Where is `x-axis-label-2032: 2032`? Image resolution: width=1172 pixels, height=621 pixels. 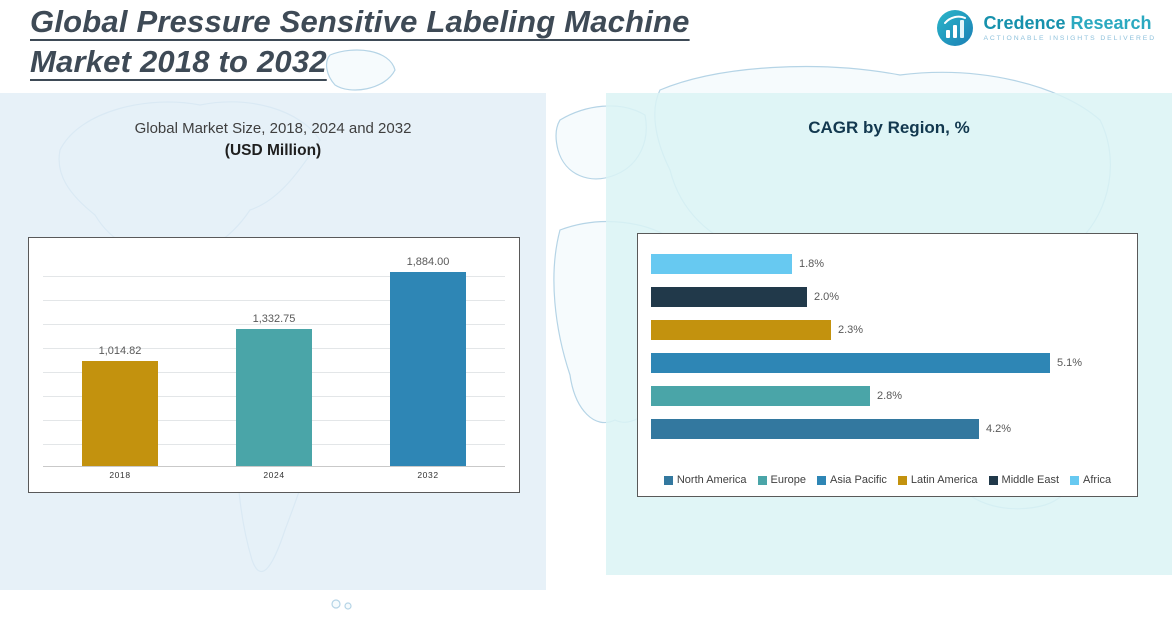
x-axis-label-2032: 2032 is located at coordinates (428, 475).